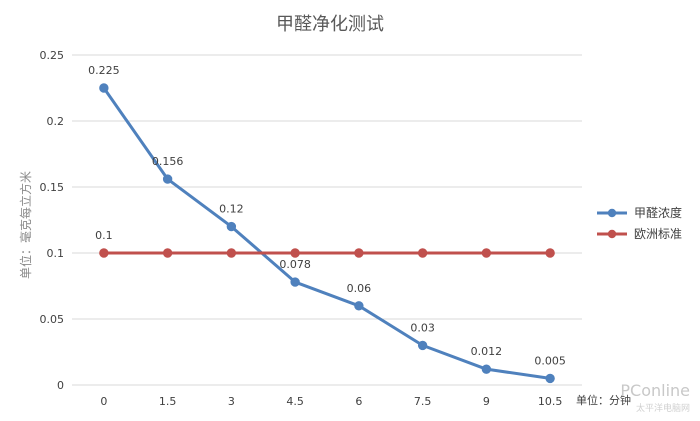 The height and width of the screenshot is (421, 700). I want to click on y-tick-label: 0, so click(60, 385).